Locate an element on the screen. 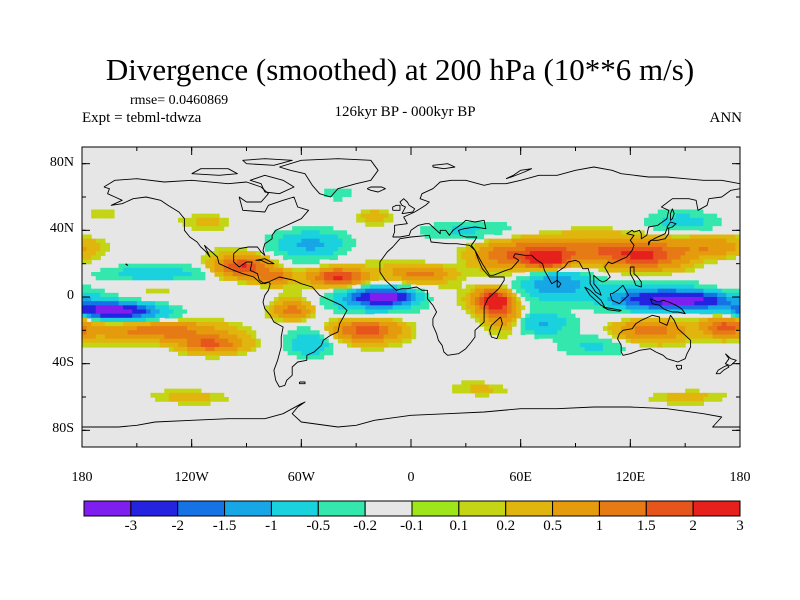 This screenshot has width=800, height=600. coastline-new-guinea is located at coordinates (667, 306).